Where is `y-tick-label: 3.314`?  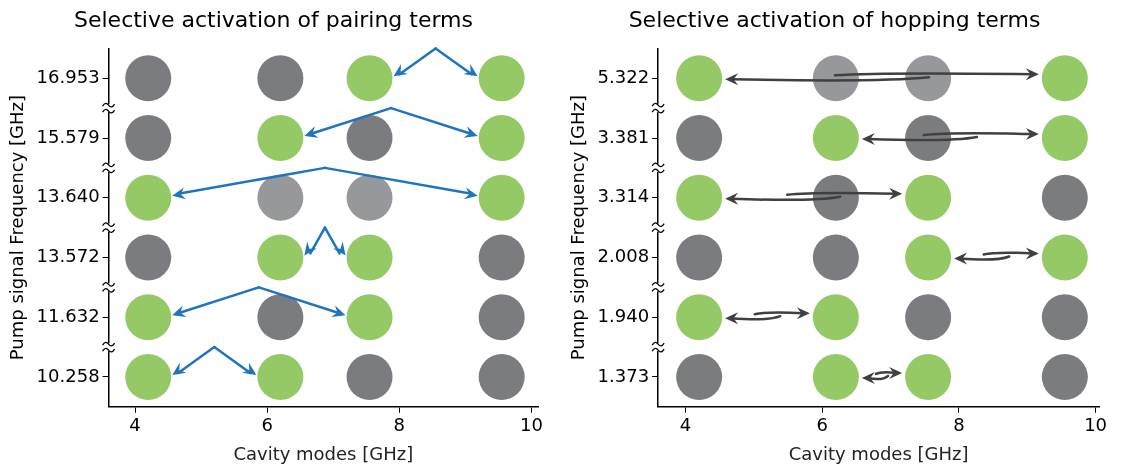
y-tick-label: 3.314 is located at coordinates (623, 196).